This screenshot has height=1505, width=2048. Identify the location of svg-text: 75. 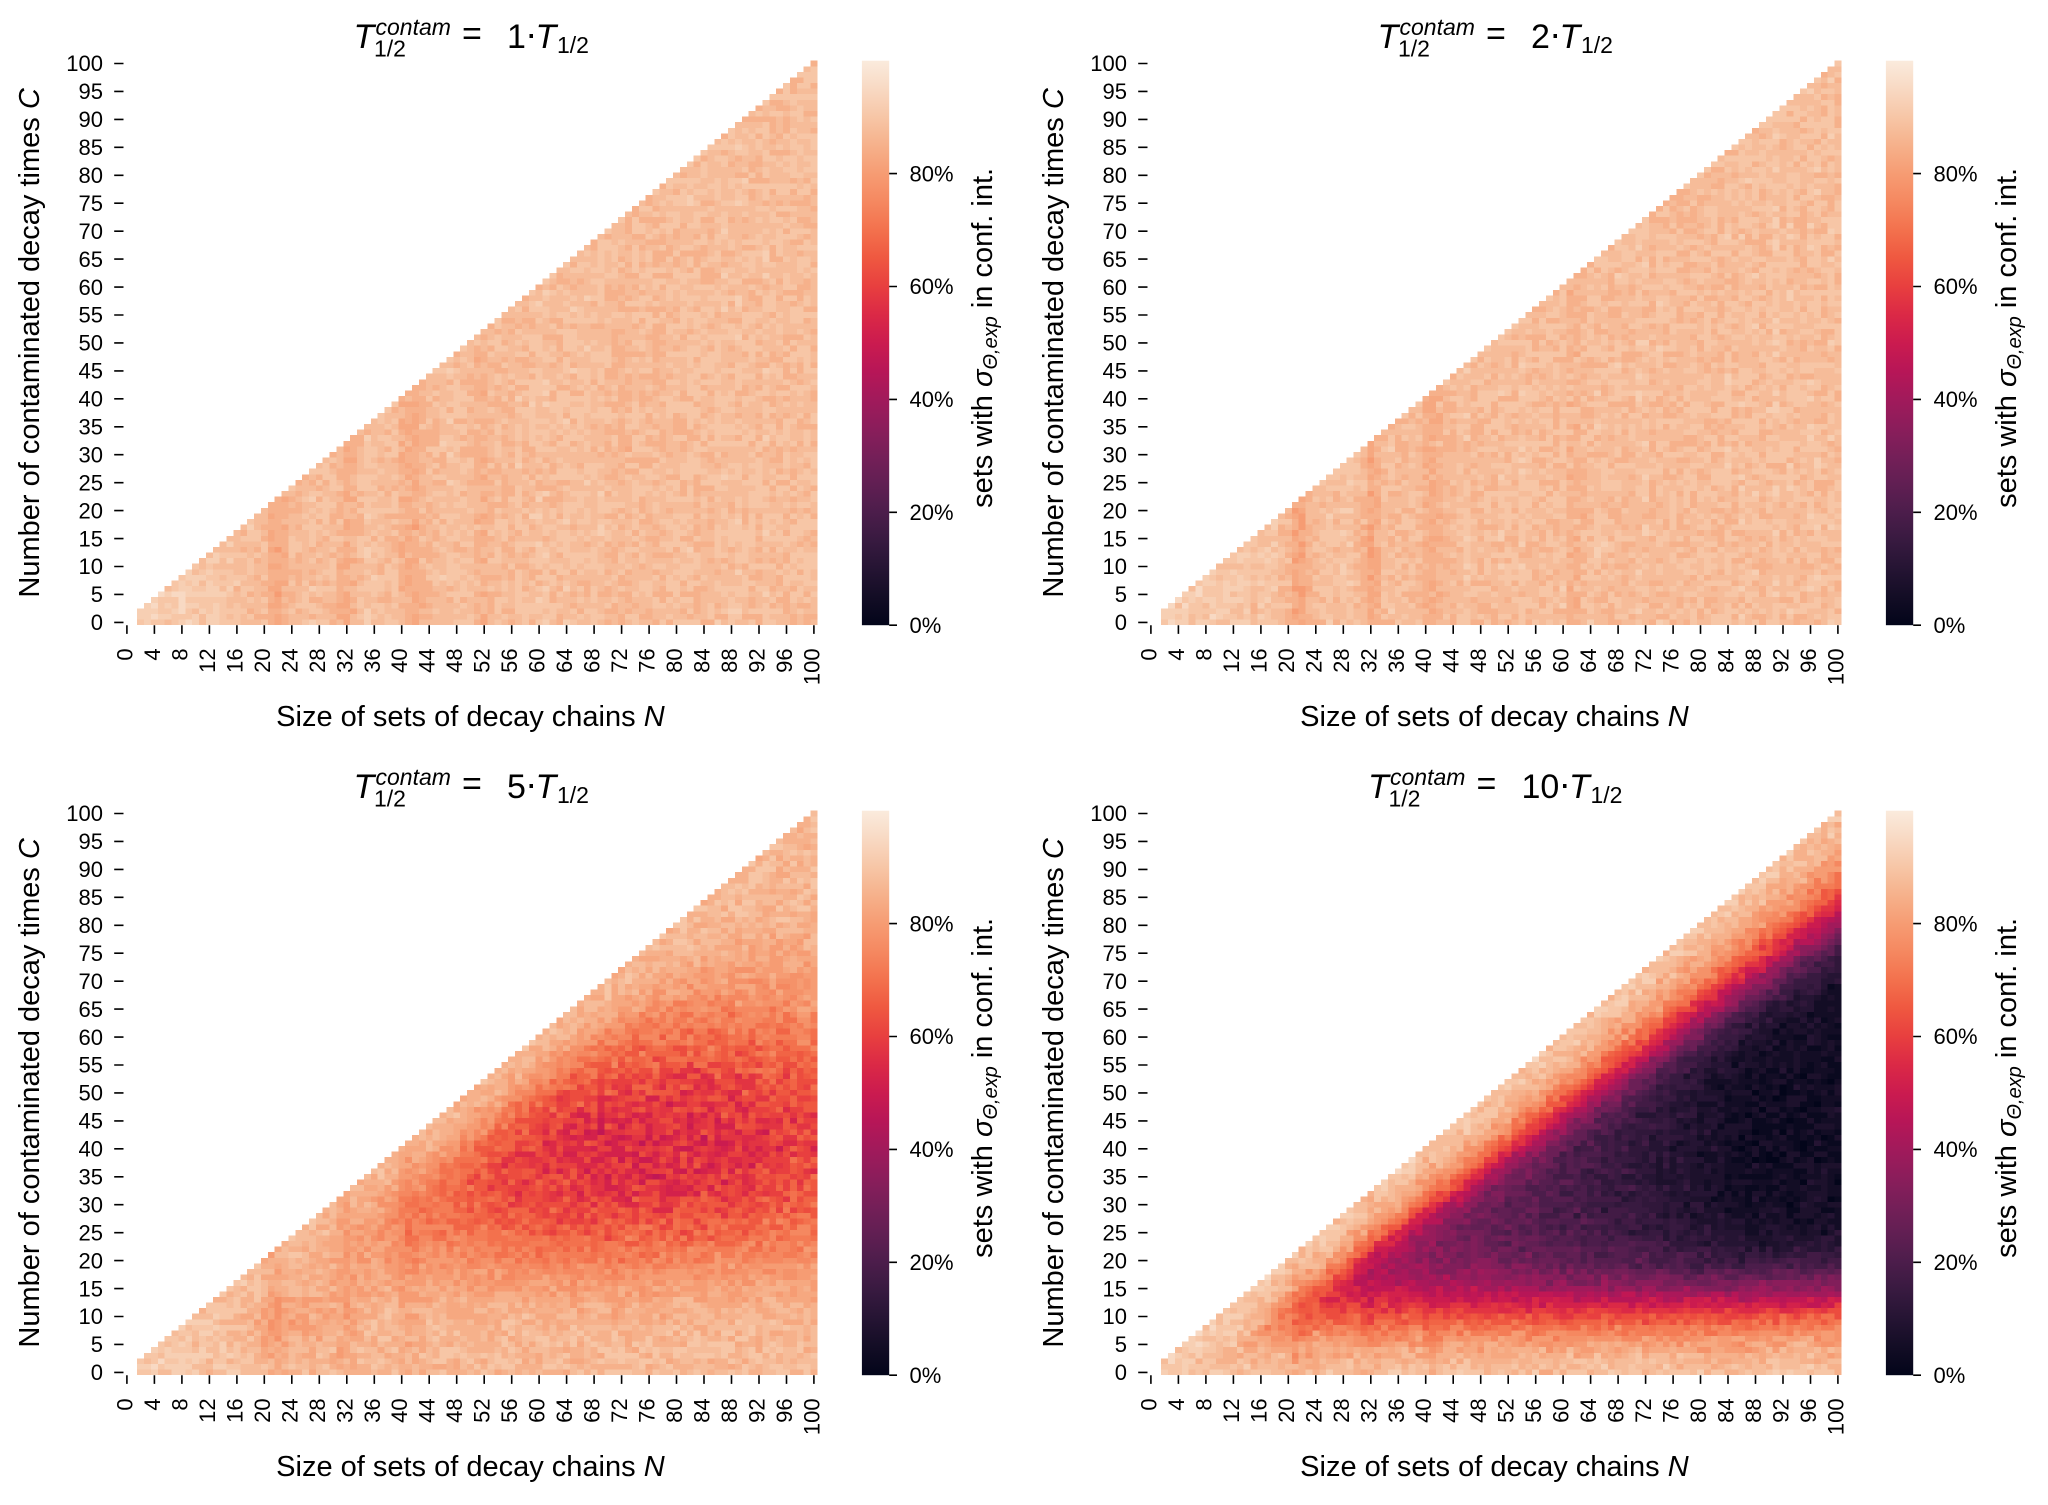
(1115, 953).